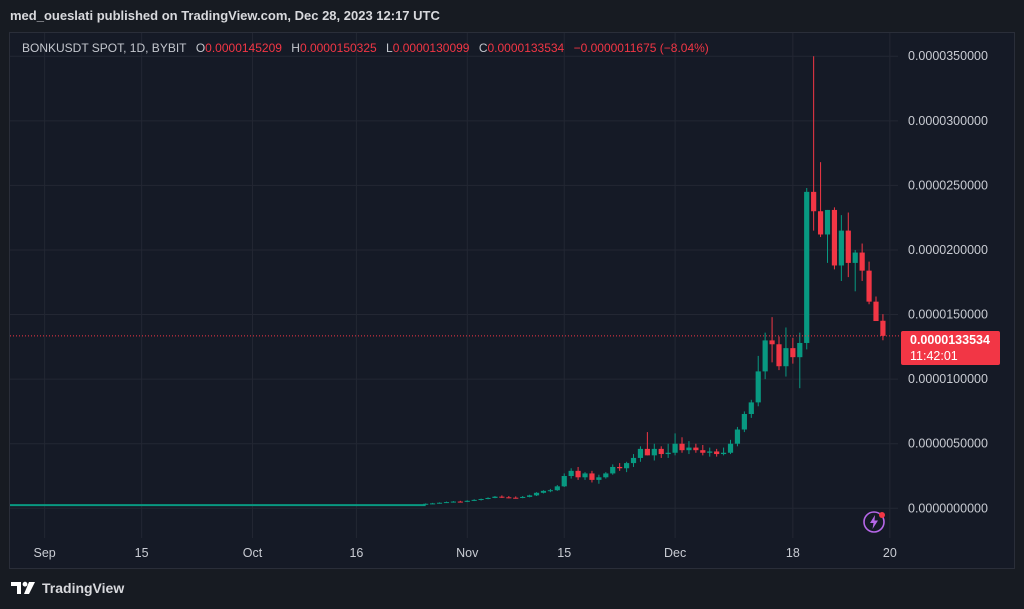  Describe the element at coordinates (389, 48) in the screenshot. I see `low-label: L` at that location.